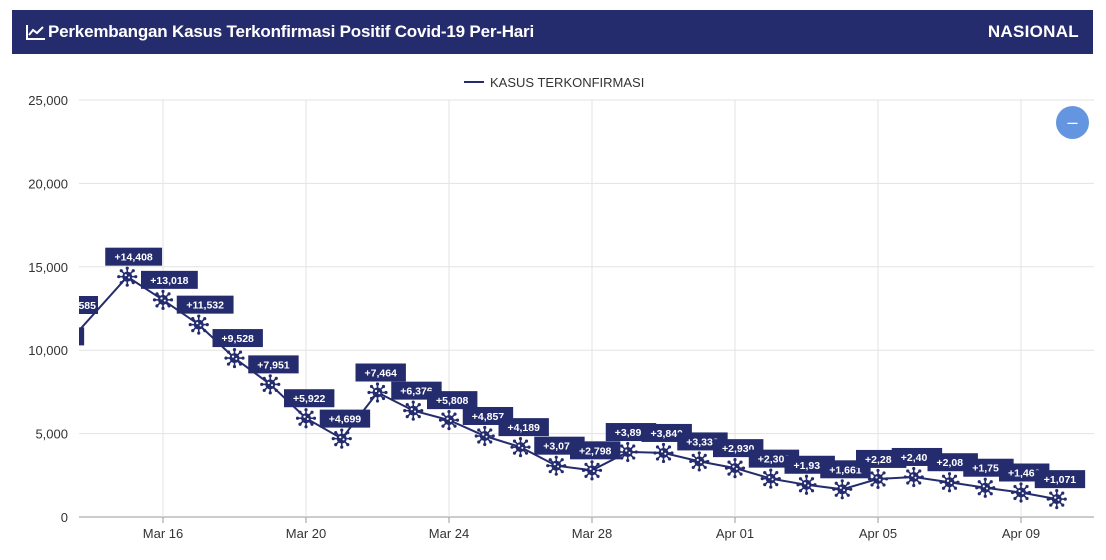  Describe the element at coordinates (36, 32) in the screenshot. I see `line-chart-icon` at that location.